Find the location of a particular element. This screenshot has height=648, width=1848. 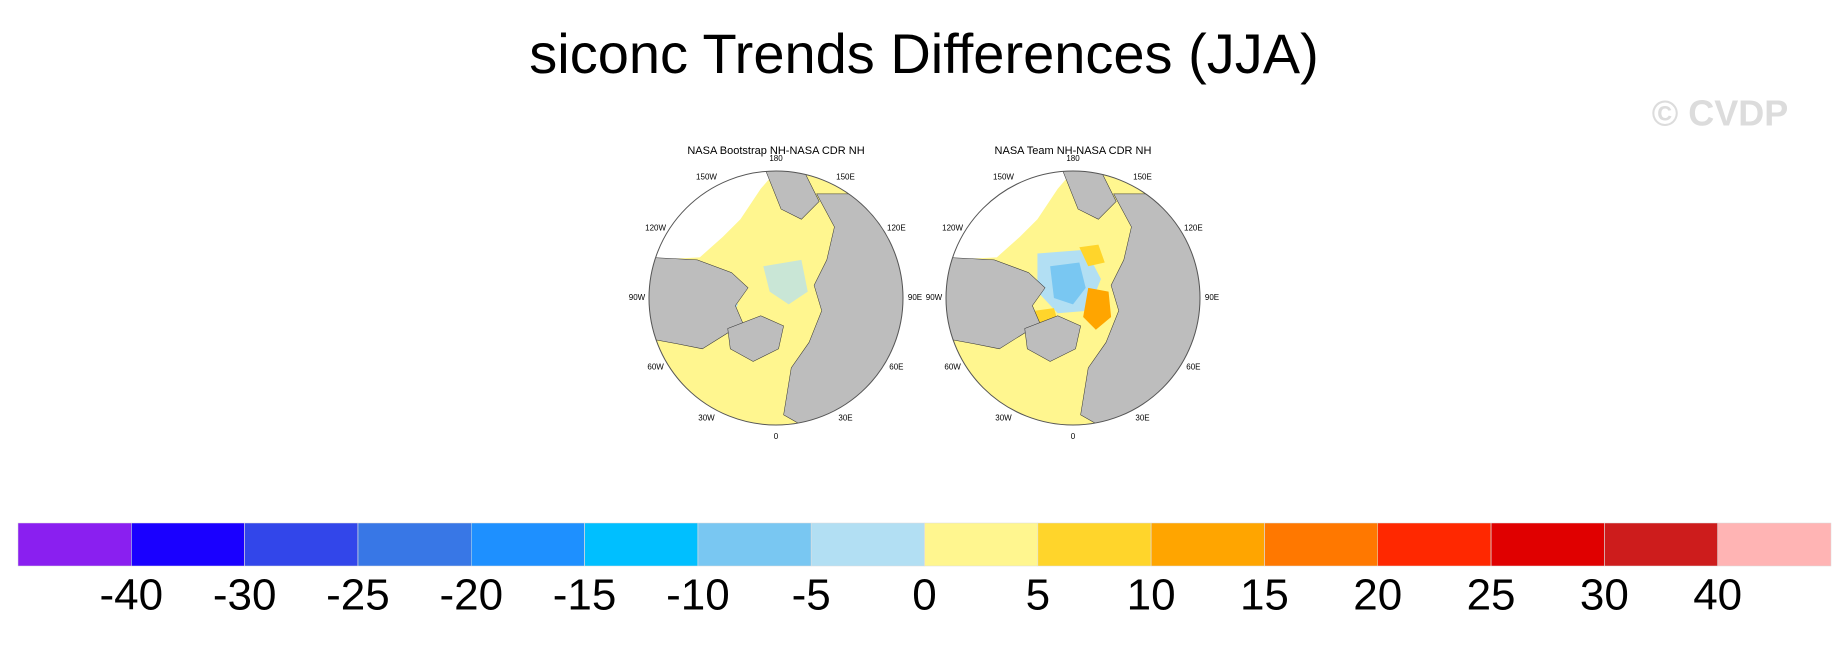

colorbar-label: 5 is located at coordinates (1038, 595).